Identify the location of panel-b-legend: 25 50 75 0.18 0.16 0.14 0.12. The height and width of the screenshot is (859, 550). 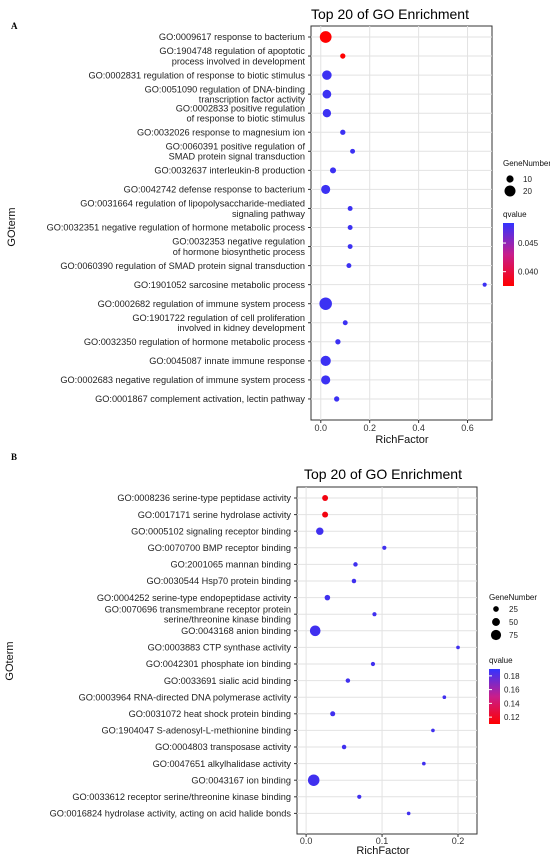
(504, 663).